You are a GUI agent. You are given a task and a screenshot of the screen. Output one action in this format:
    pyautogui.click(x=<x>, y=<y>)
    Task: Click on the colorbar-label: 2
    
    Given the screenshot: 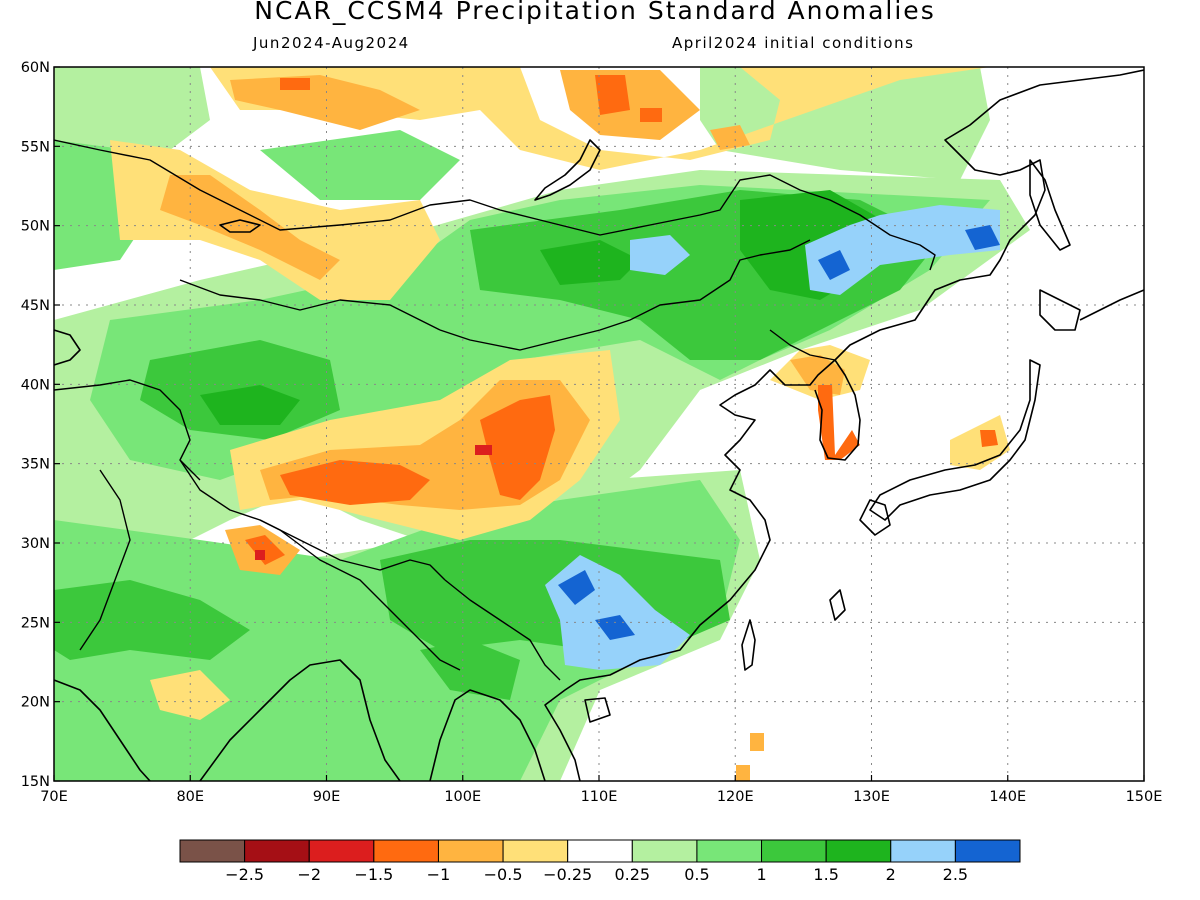 What is the action you would take?
    pyautogui.click(x=891, y=874)
    